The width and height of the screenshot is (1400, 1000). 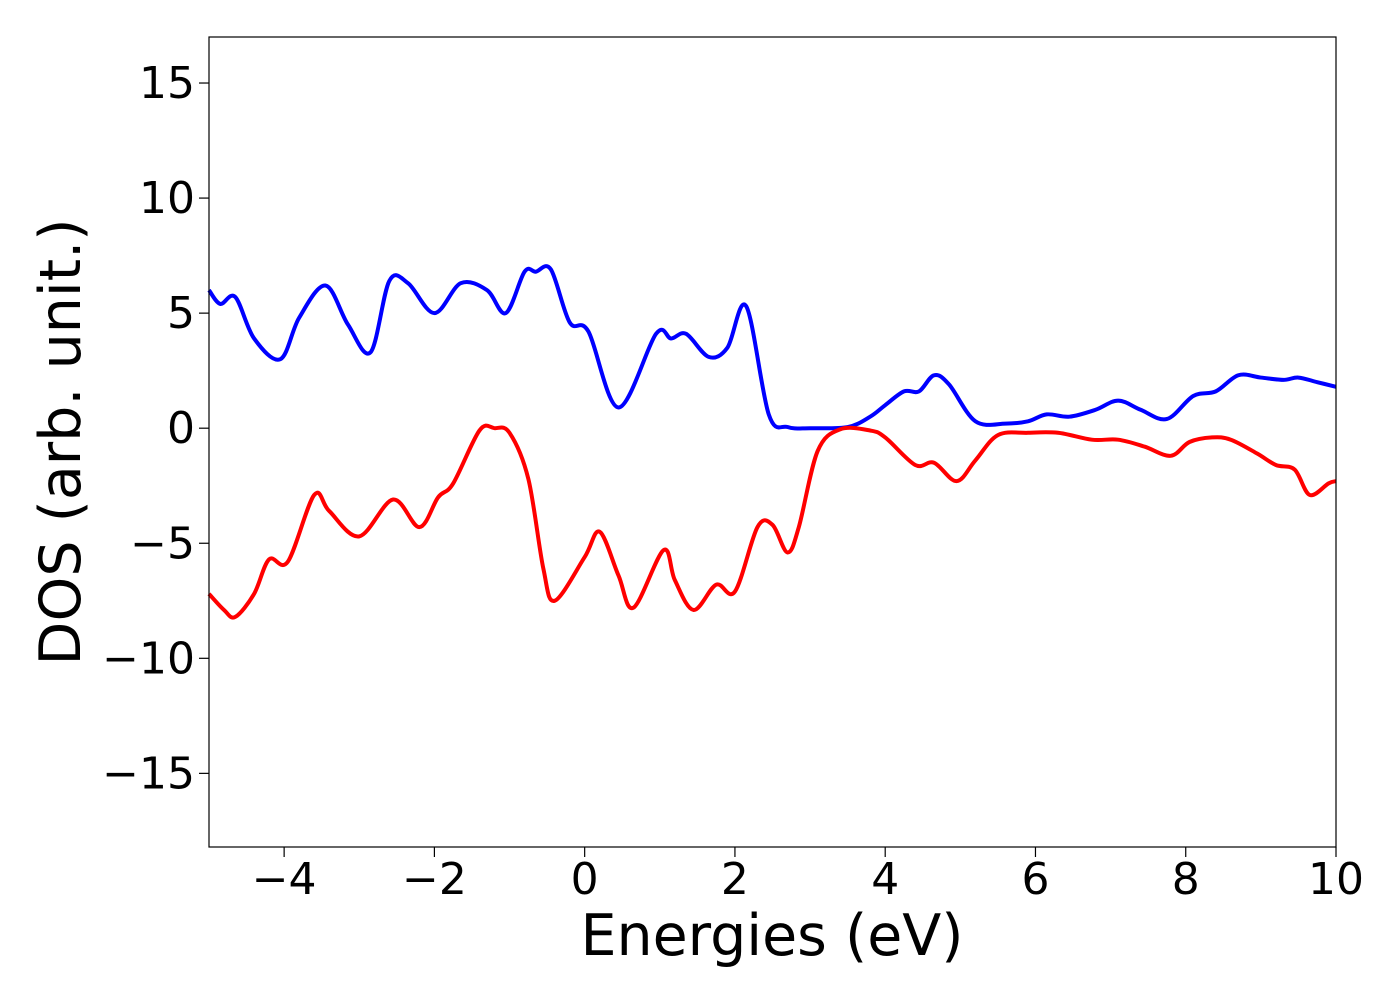 I want to click on y-tick-label: 0, so click(x=181, y=428).